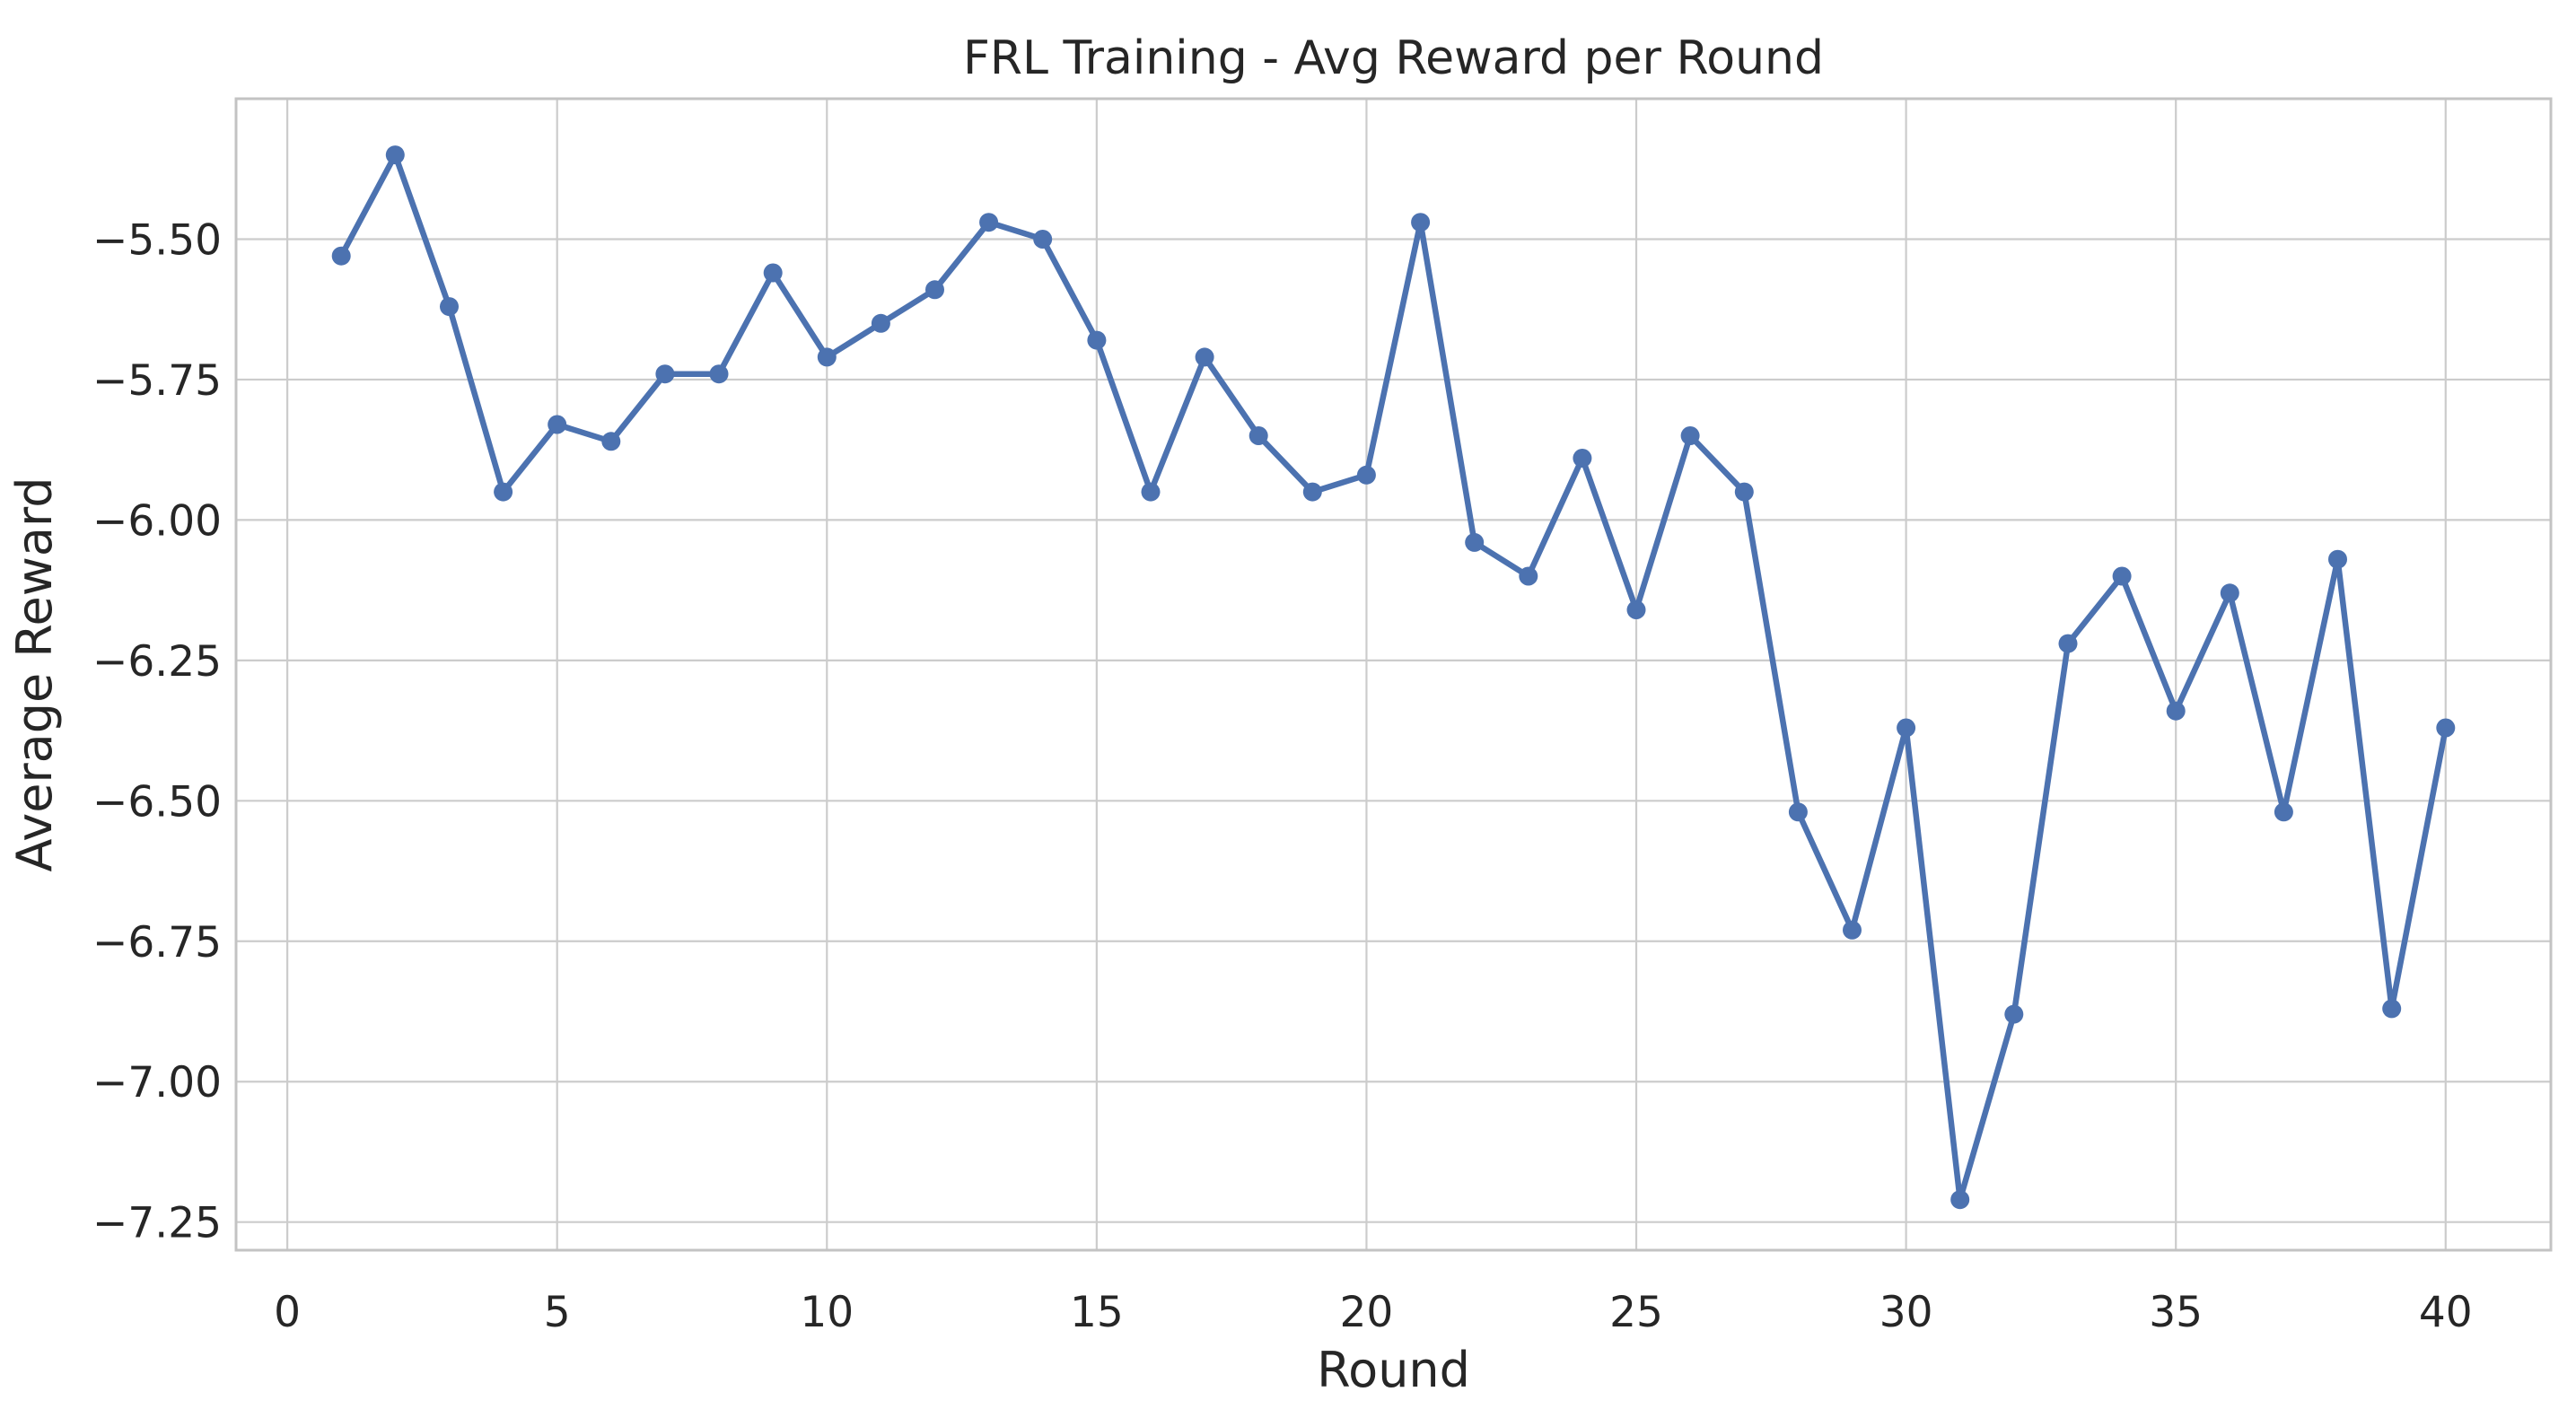 The height and width of the screenshot is (1418, 2576). Describe the element at coordinates (157, 942) in the screenshot. I see `y-tick-label: −6.75` at that location.